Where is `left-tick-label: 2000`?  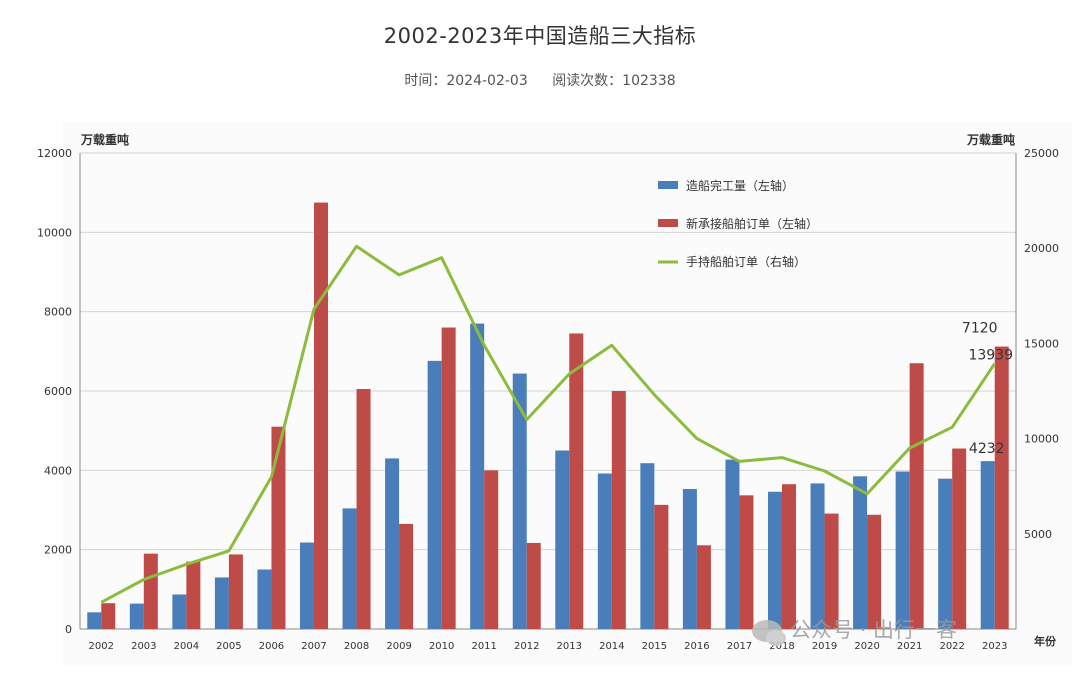 left-tick-label: 2000 is located at coordinates (58, 550).